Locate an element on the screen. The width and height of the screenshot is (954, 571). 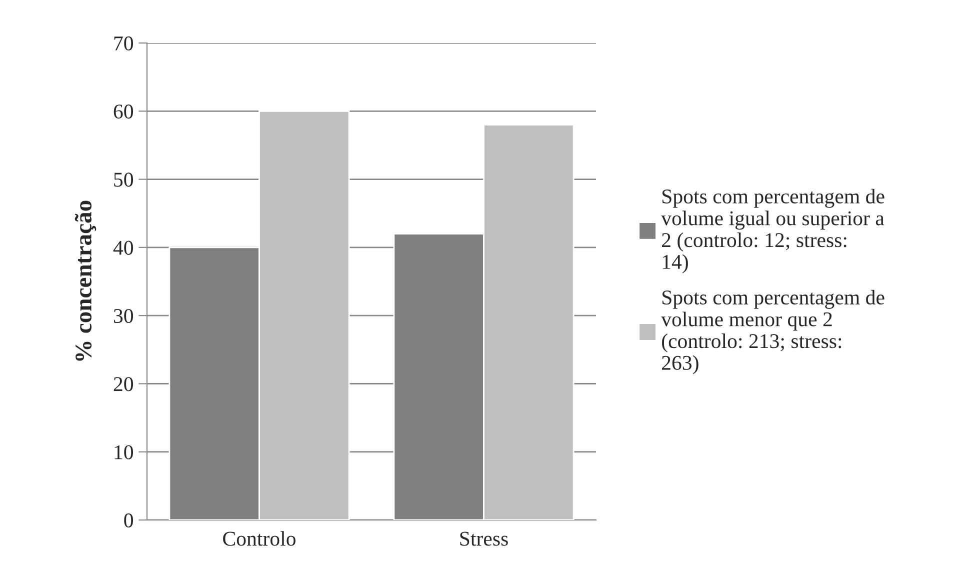
x-tick-label: Stress is located at coordinates (484, 539).